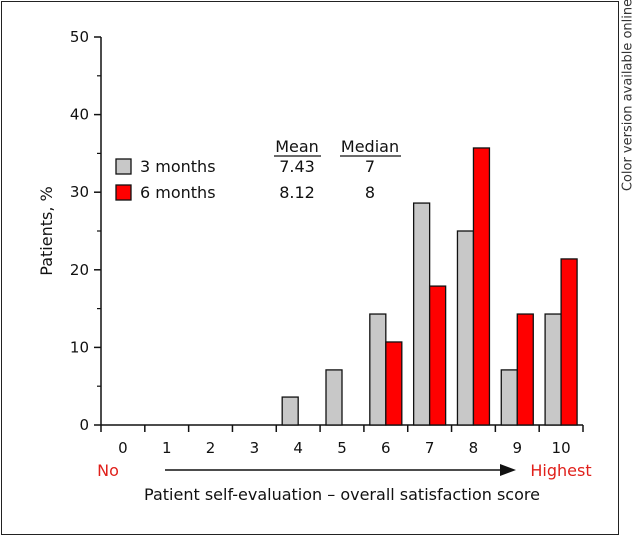 The height and width of the screenshot is (538, 644). I want to click on scale-arrow-head, so click(508, 470).